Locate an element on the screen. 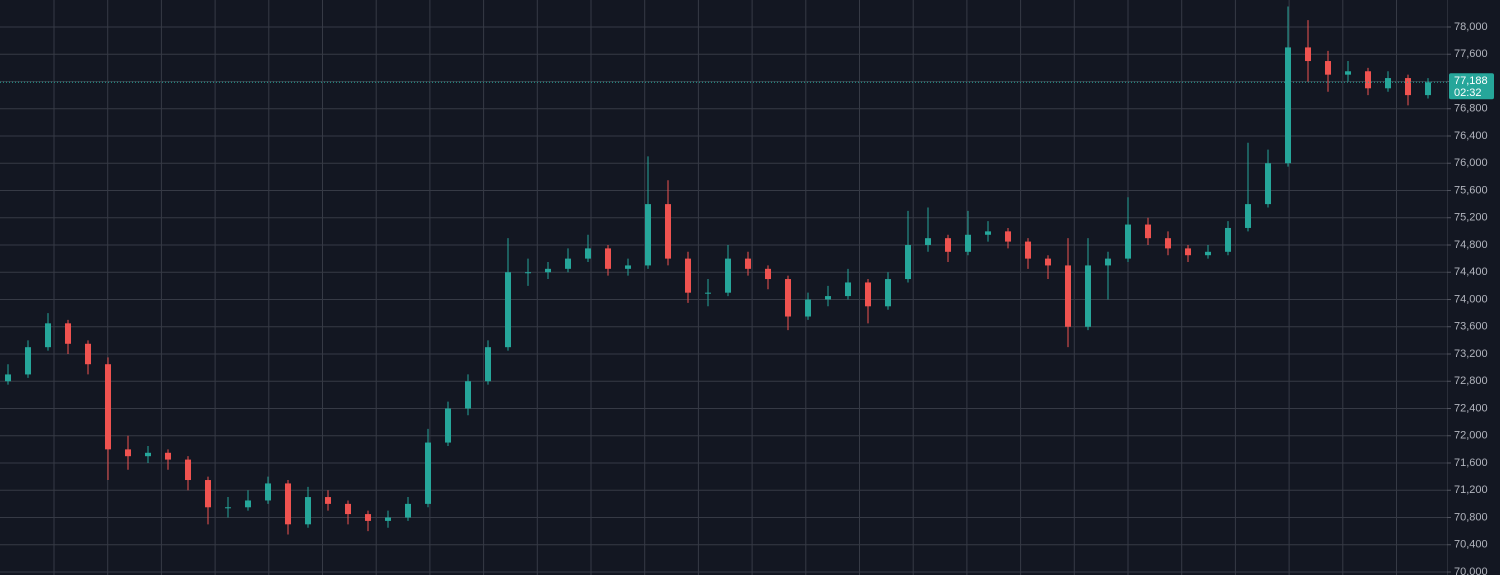 The image size is (1500, 575). y-tick-label: 74,000 is located at coordinates (1471, 299).